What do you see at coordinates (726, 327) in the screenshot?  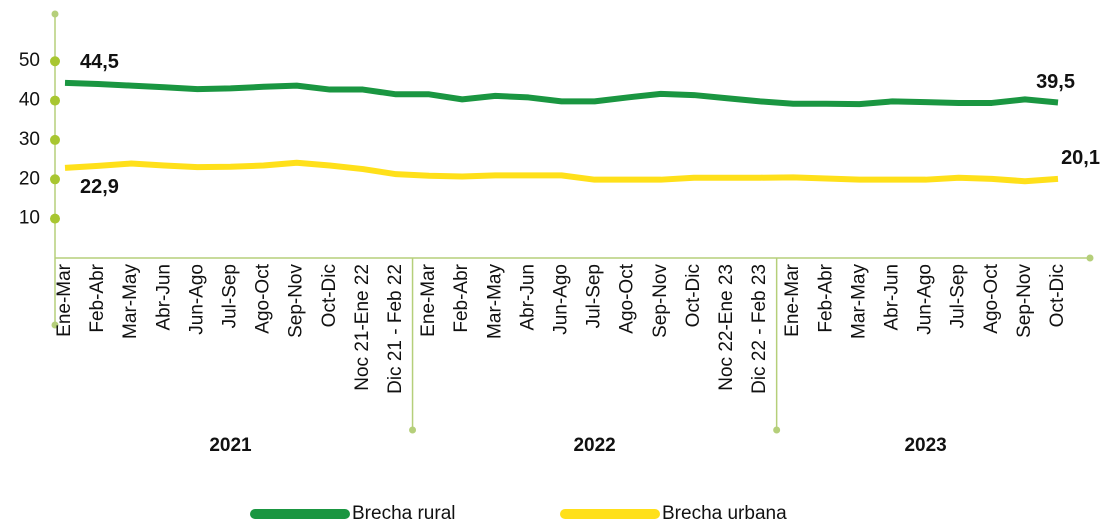 I see `x-tick-label: Noc 22-Ene 23` at bounding box center [726, 327].